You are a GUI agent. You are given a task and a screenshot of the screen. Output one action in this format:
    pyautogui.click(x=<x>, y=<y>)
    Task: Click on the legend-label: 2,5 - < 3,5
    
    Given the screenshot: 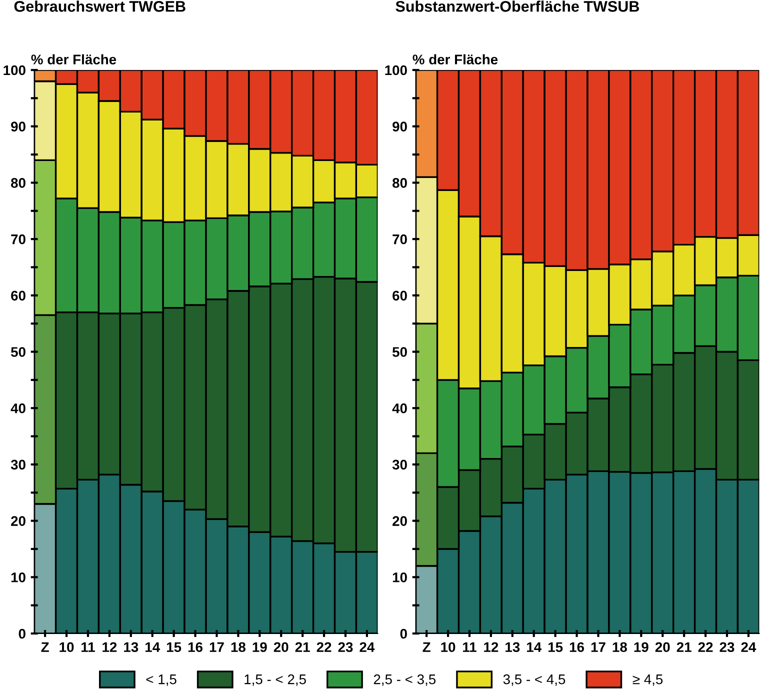 What is the action you would take?
    pyautogui.click(x=405, y=680)
    